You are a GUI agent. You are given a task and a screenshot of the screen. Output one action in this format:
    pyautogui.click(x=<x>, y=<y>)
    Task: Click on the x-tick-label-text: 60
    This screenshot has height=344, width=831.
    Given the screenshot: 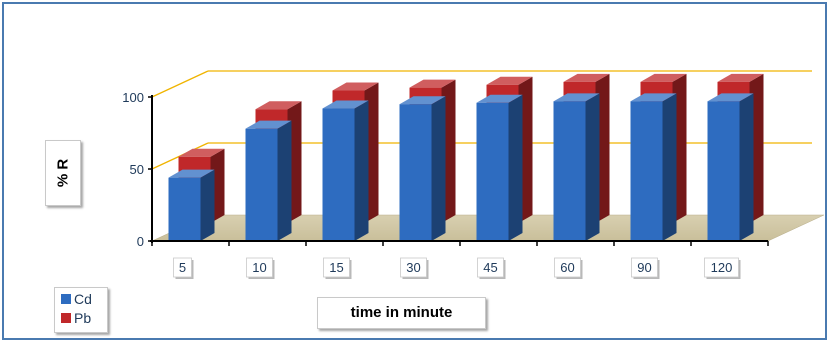 What is the action you would take?
    pyautogui.click(x=567, y=267)
    